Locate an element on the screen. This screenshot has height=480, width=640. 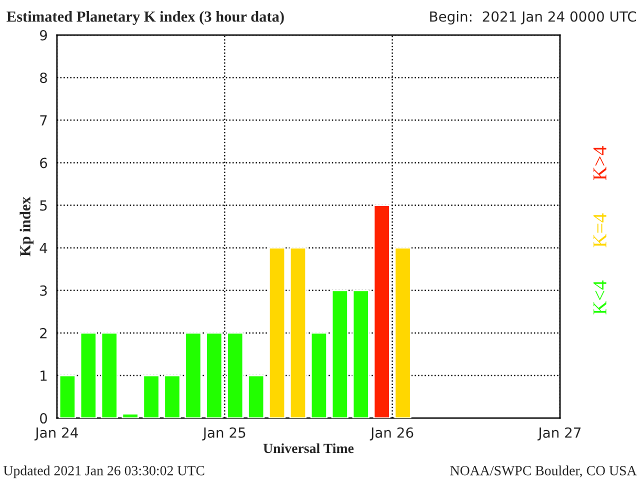
y-tick-label: 2 is located at coordinates (43, 333).